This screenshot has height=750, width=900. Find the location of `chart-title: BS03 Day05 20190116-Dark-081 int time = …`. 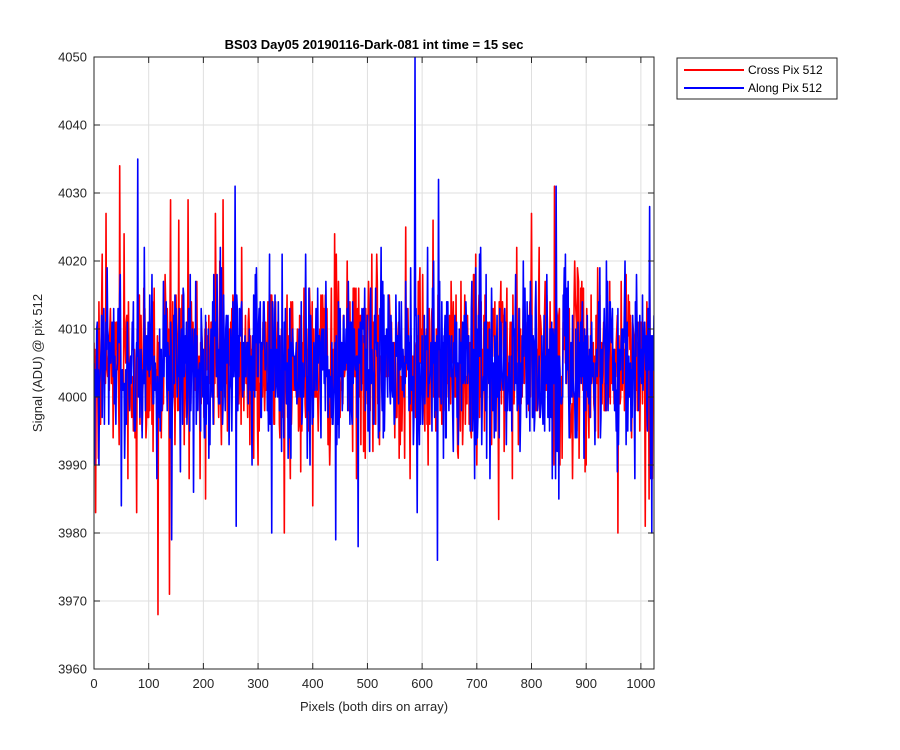

chart-title: BS03 Day05 20190116-Dark-081 int time = … is located at coordinates (374, 44).